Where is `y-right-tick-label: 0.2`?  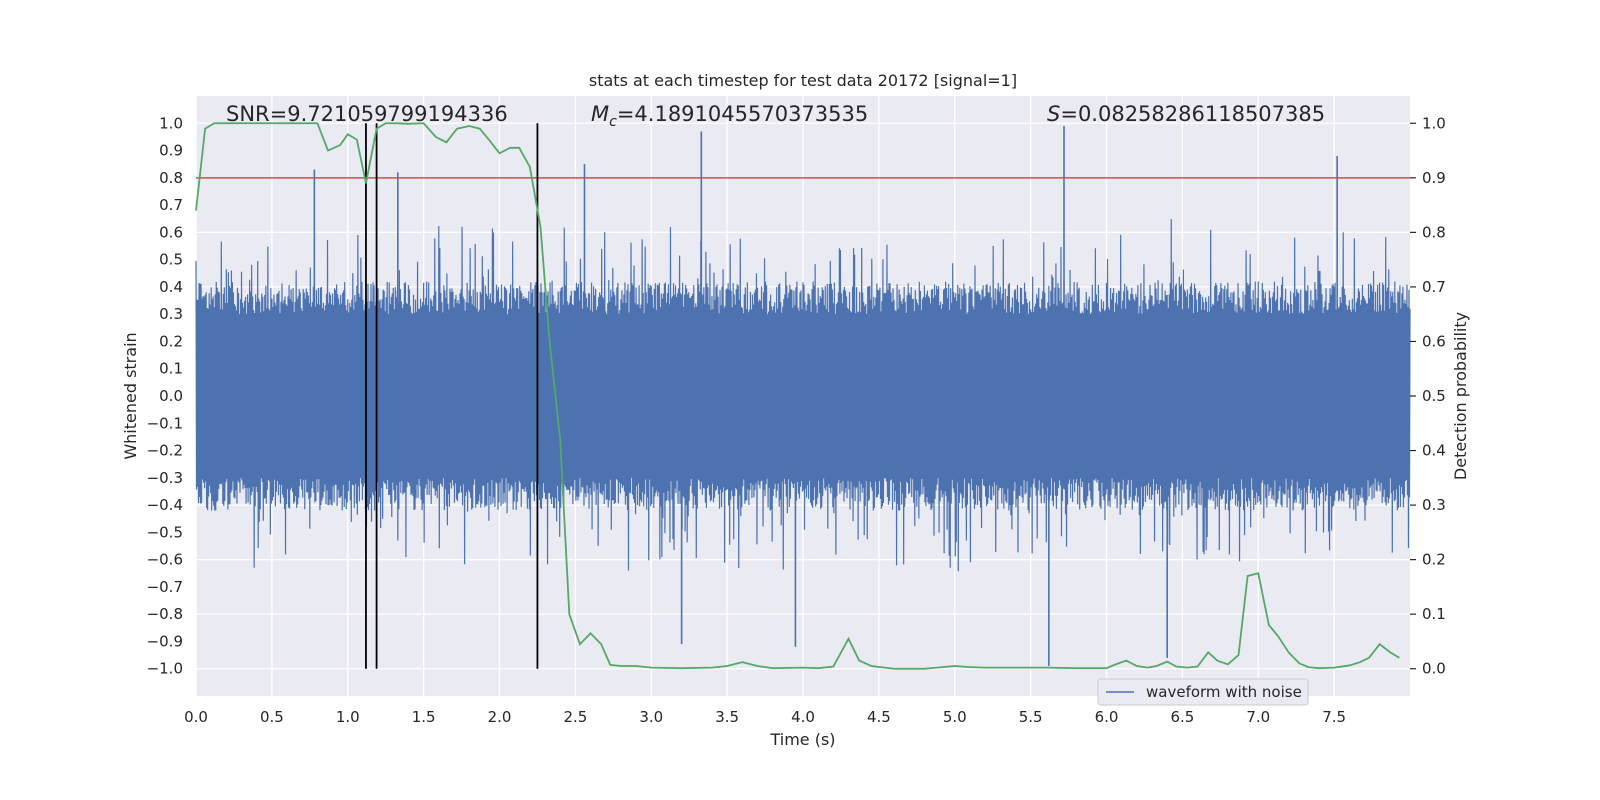
y-right-tick-label: 0.2 is located at coordinates (1434, 560).